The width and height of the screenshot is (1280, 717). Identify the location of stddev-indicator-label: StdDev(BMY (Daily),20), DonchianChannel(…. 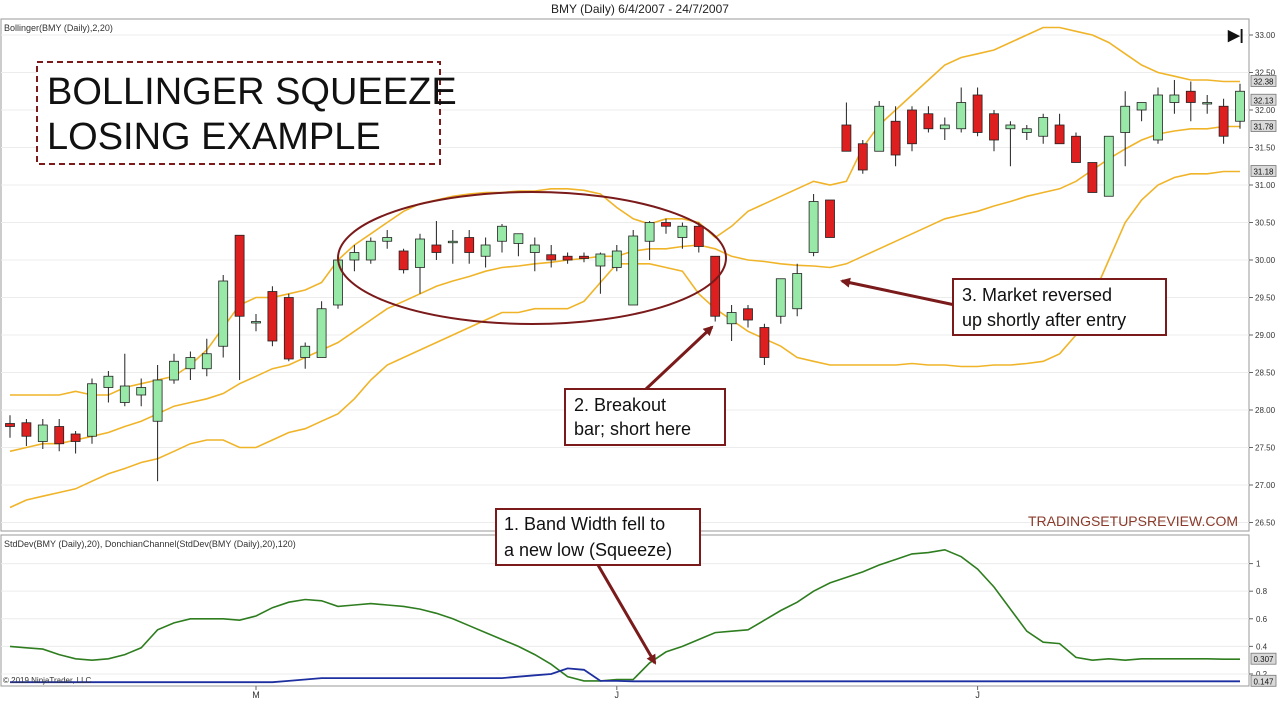
(150, 544).